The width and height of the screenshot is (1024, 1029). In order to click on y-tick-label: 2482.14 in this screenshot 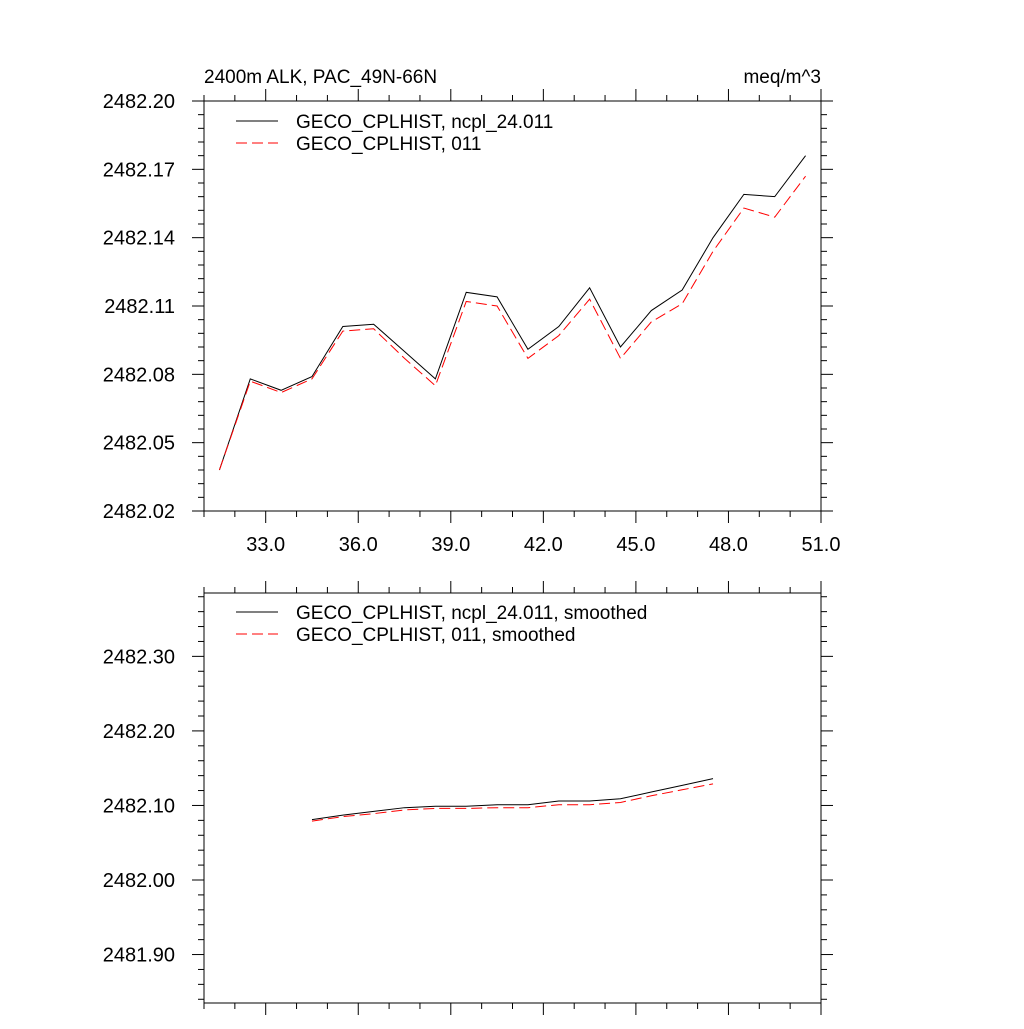, I will do `click(139, 239)`.